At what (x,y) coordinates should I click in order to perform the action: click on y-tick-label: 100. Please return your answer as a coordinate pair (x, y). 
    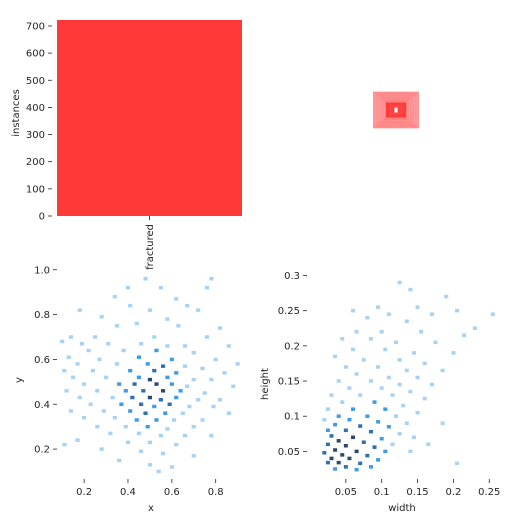
    Looking at the image, I should click on (35, 189).